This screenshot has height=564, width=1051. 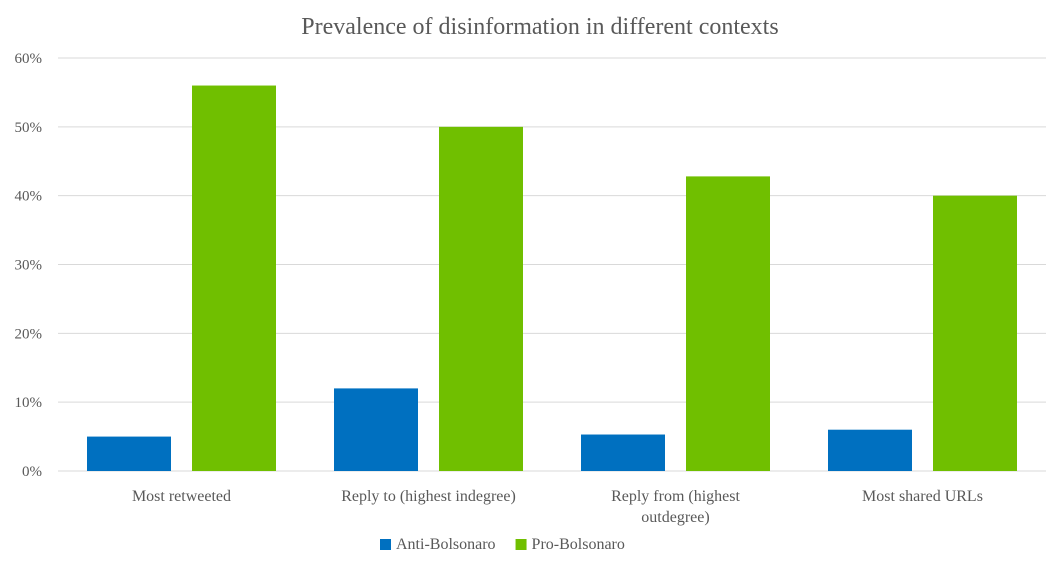 I want to click on y-tick-label: 50%, so click(x=29, y=128).